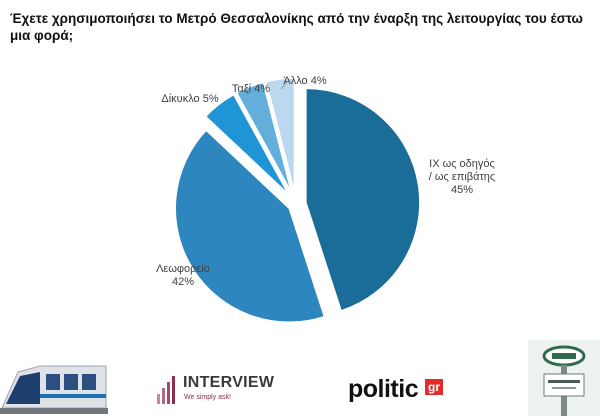  I want to click on politic-logo: politic gr, so click(403, 390).